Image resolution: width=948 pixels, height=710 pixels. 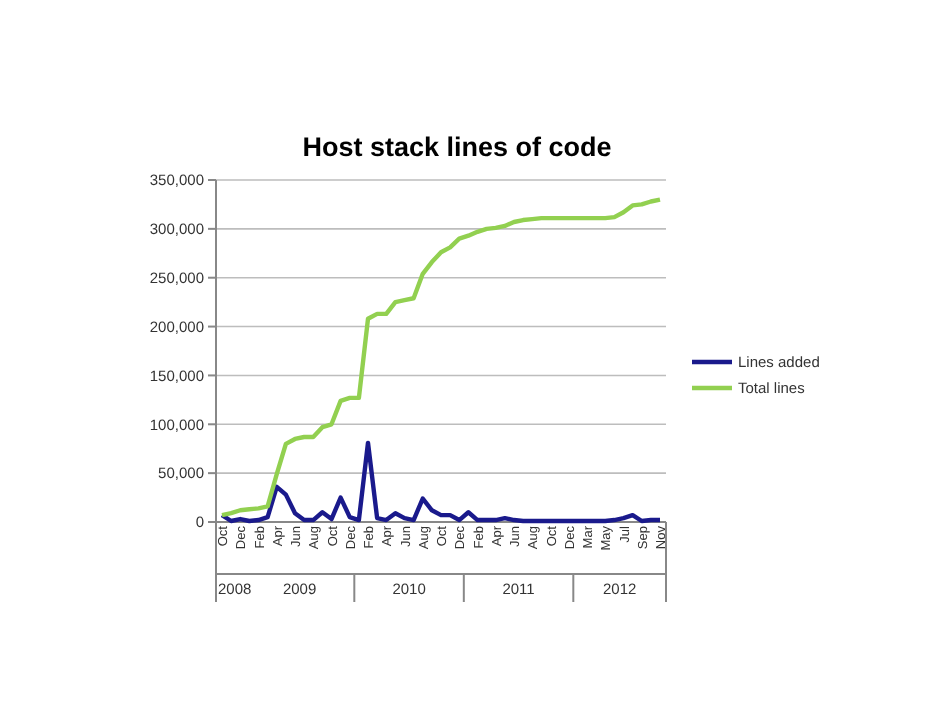 What do you see at coordinates (457, 147) in the screenshot?
I see `chart-title: Host stack lines of code` at bounding box center [457, 147].